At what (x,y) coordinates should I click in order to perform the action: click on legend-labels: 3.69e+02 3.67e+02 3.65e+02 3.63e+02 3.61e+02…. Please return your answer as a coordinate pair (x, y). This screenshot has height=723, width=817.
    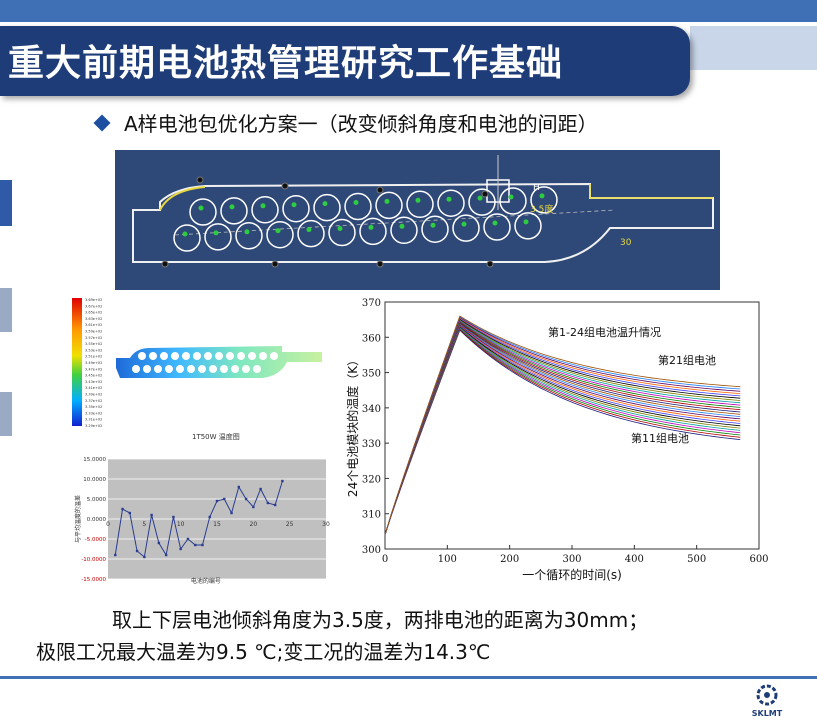
    Looking at the image, I should click on (93, 363).